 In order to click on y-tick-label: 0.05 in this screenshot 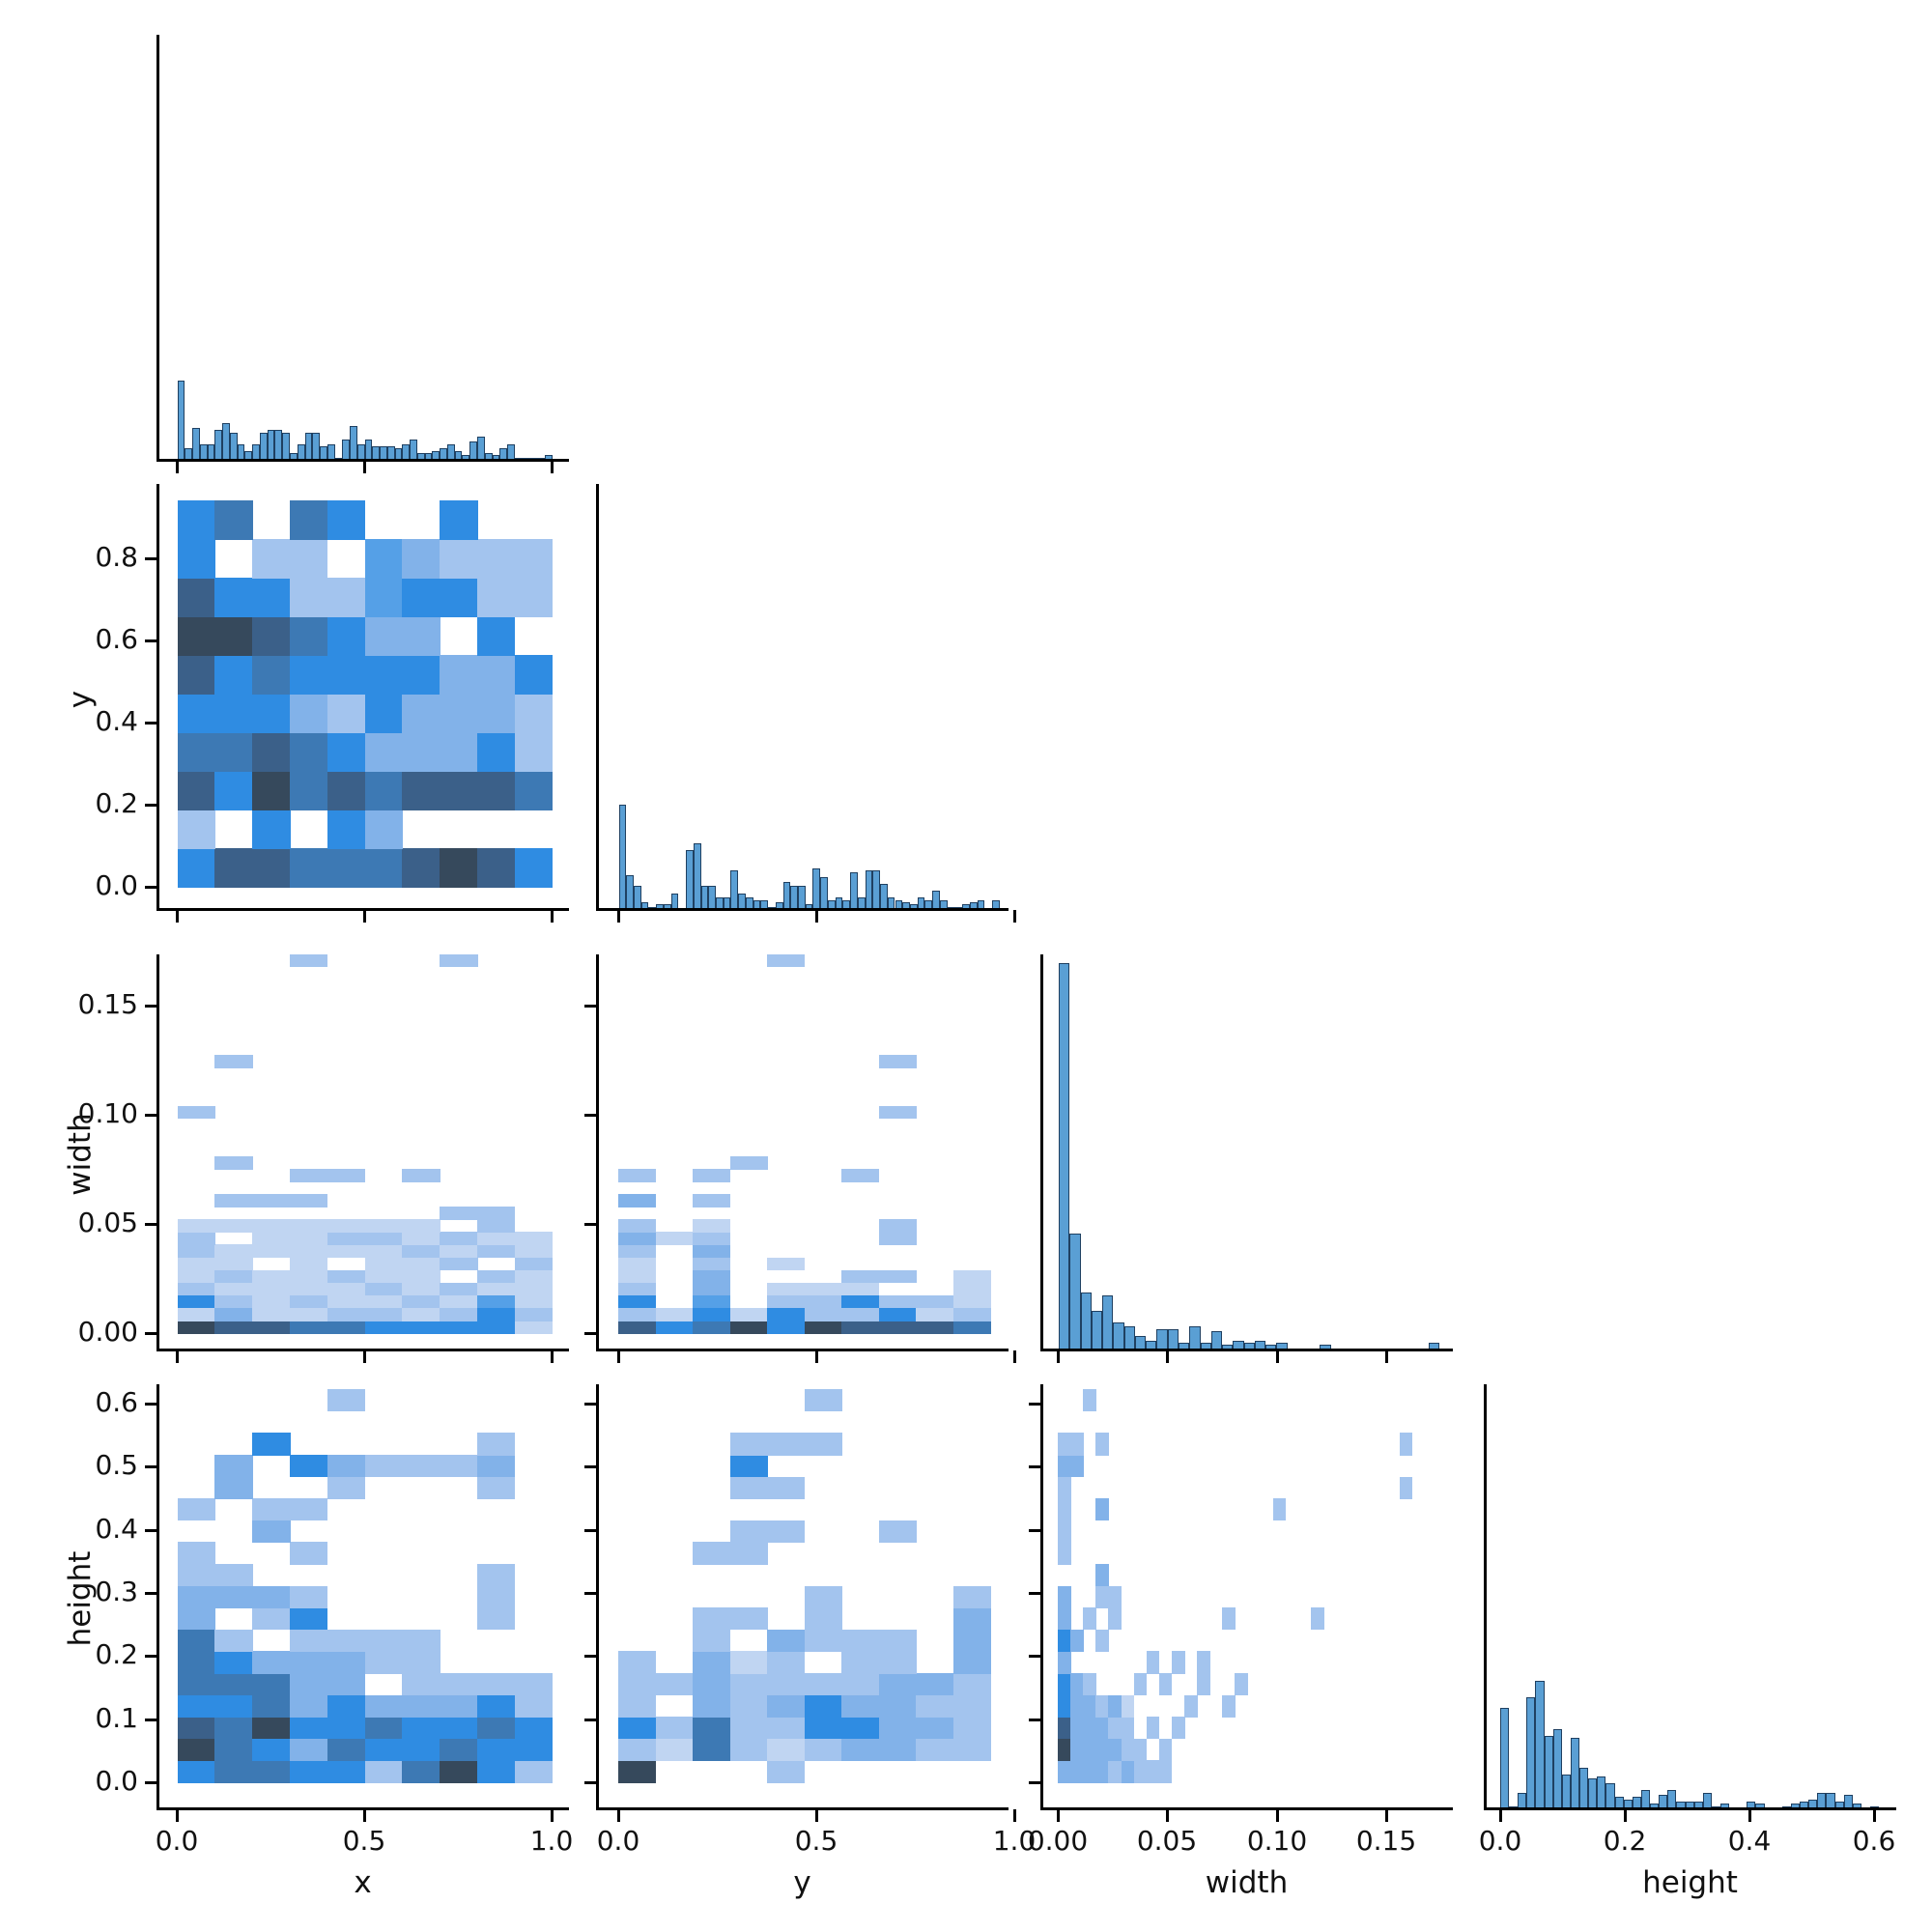, I will do `click(107, 1222)`.